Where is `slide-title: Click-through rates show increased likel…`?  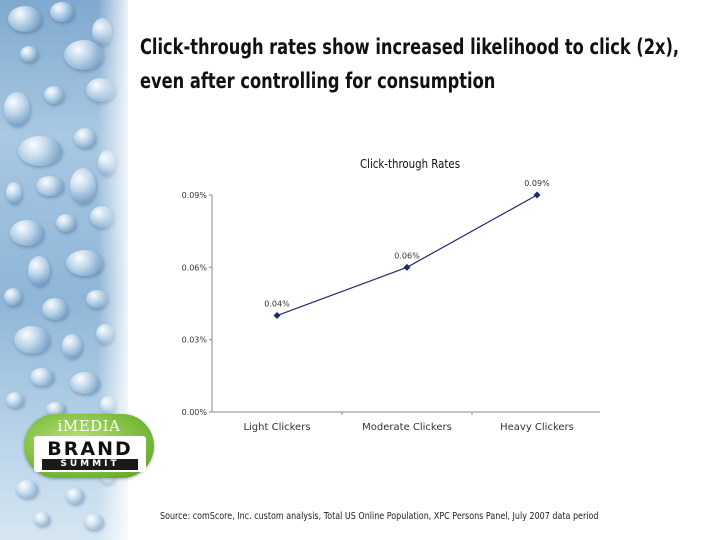 slide-title: Click-through rates show increased likel… is located at coordinates (410, 64).